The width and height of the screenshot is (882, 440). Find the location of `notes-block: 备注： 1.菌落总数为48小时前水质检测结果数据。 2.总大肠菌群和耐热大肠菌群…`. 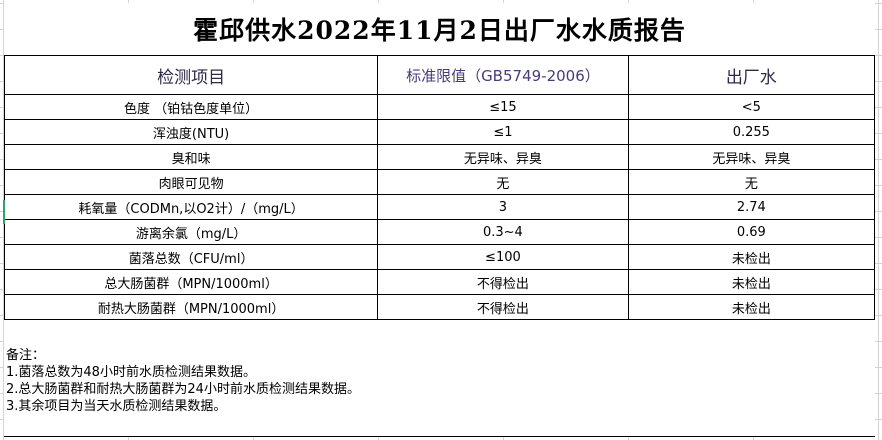

notes-block: 备注： 1.菌落总数为48小时前水质检测结果数据。 2.总大肠菌群和耐热大肠菌群… is located at coordinates (183, 381).